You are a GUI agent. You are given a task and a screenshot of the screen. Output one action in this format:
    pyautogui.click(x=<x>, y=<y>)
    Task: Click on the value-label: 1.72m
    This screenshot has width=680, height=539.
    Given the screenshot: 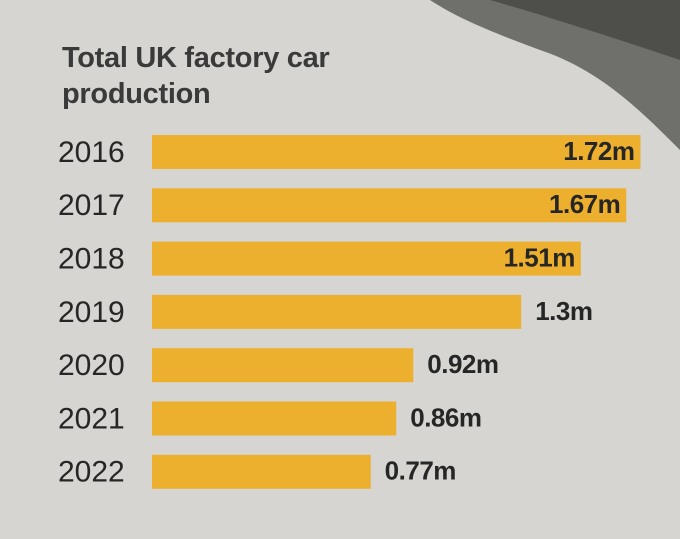 What is the action you would take?
    pyautogui.click(x=598, y=151)
    